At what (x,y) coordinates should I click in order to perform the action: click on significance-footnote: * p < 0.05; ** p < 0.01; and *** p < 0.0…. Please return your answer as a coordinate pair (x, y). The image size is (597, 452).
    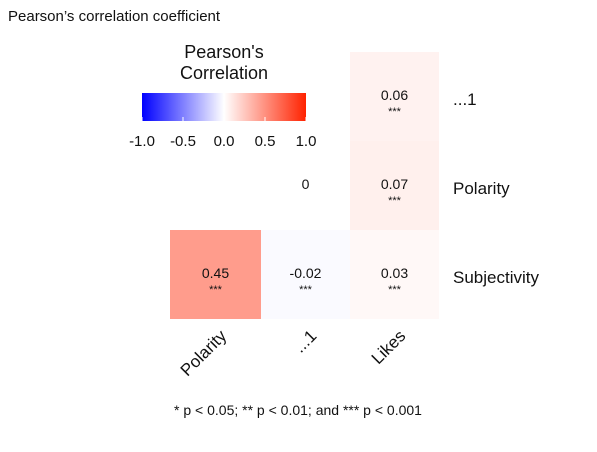
    Looking at the image, I should click on (298, 410).